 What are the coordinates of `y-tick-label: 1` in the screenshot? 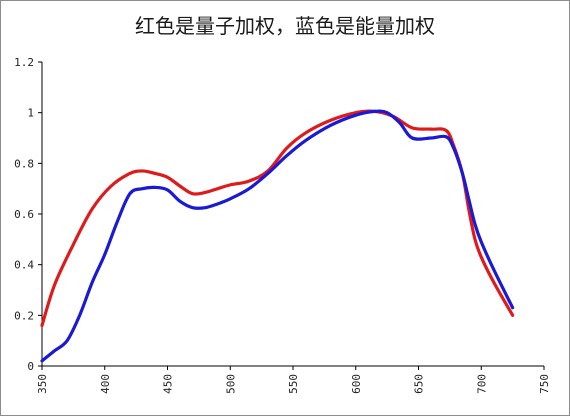 It's located at (30, 113).